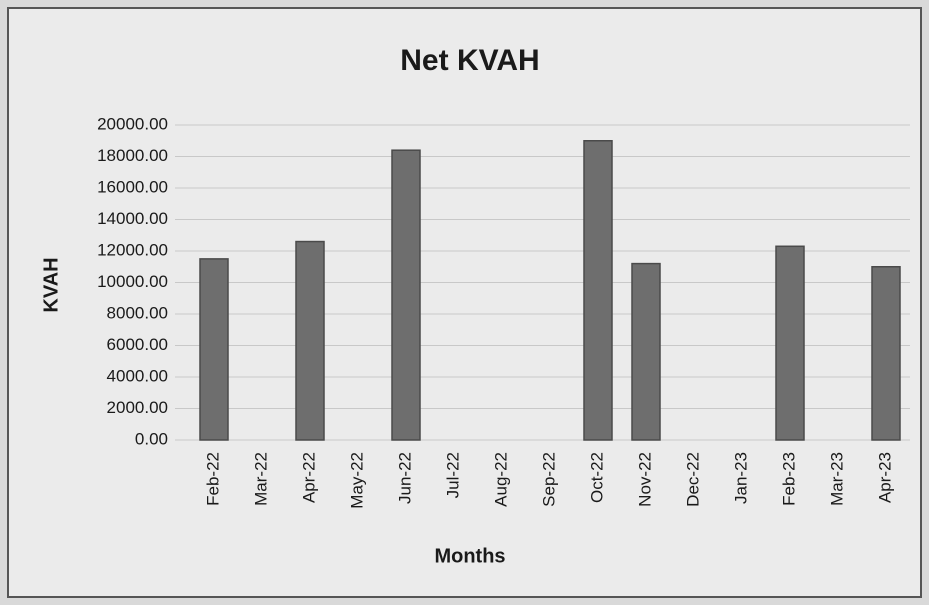  I want to click on x-tick-label: Dec-22, so click(692, 479).